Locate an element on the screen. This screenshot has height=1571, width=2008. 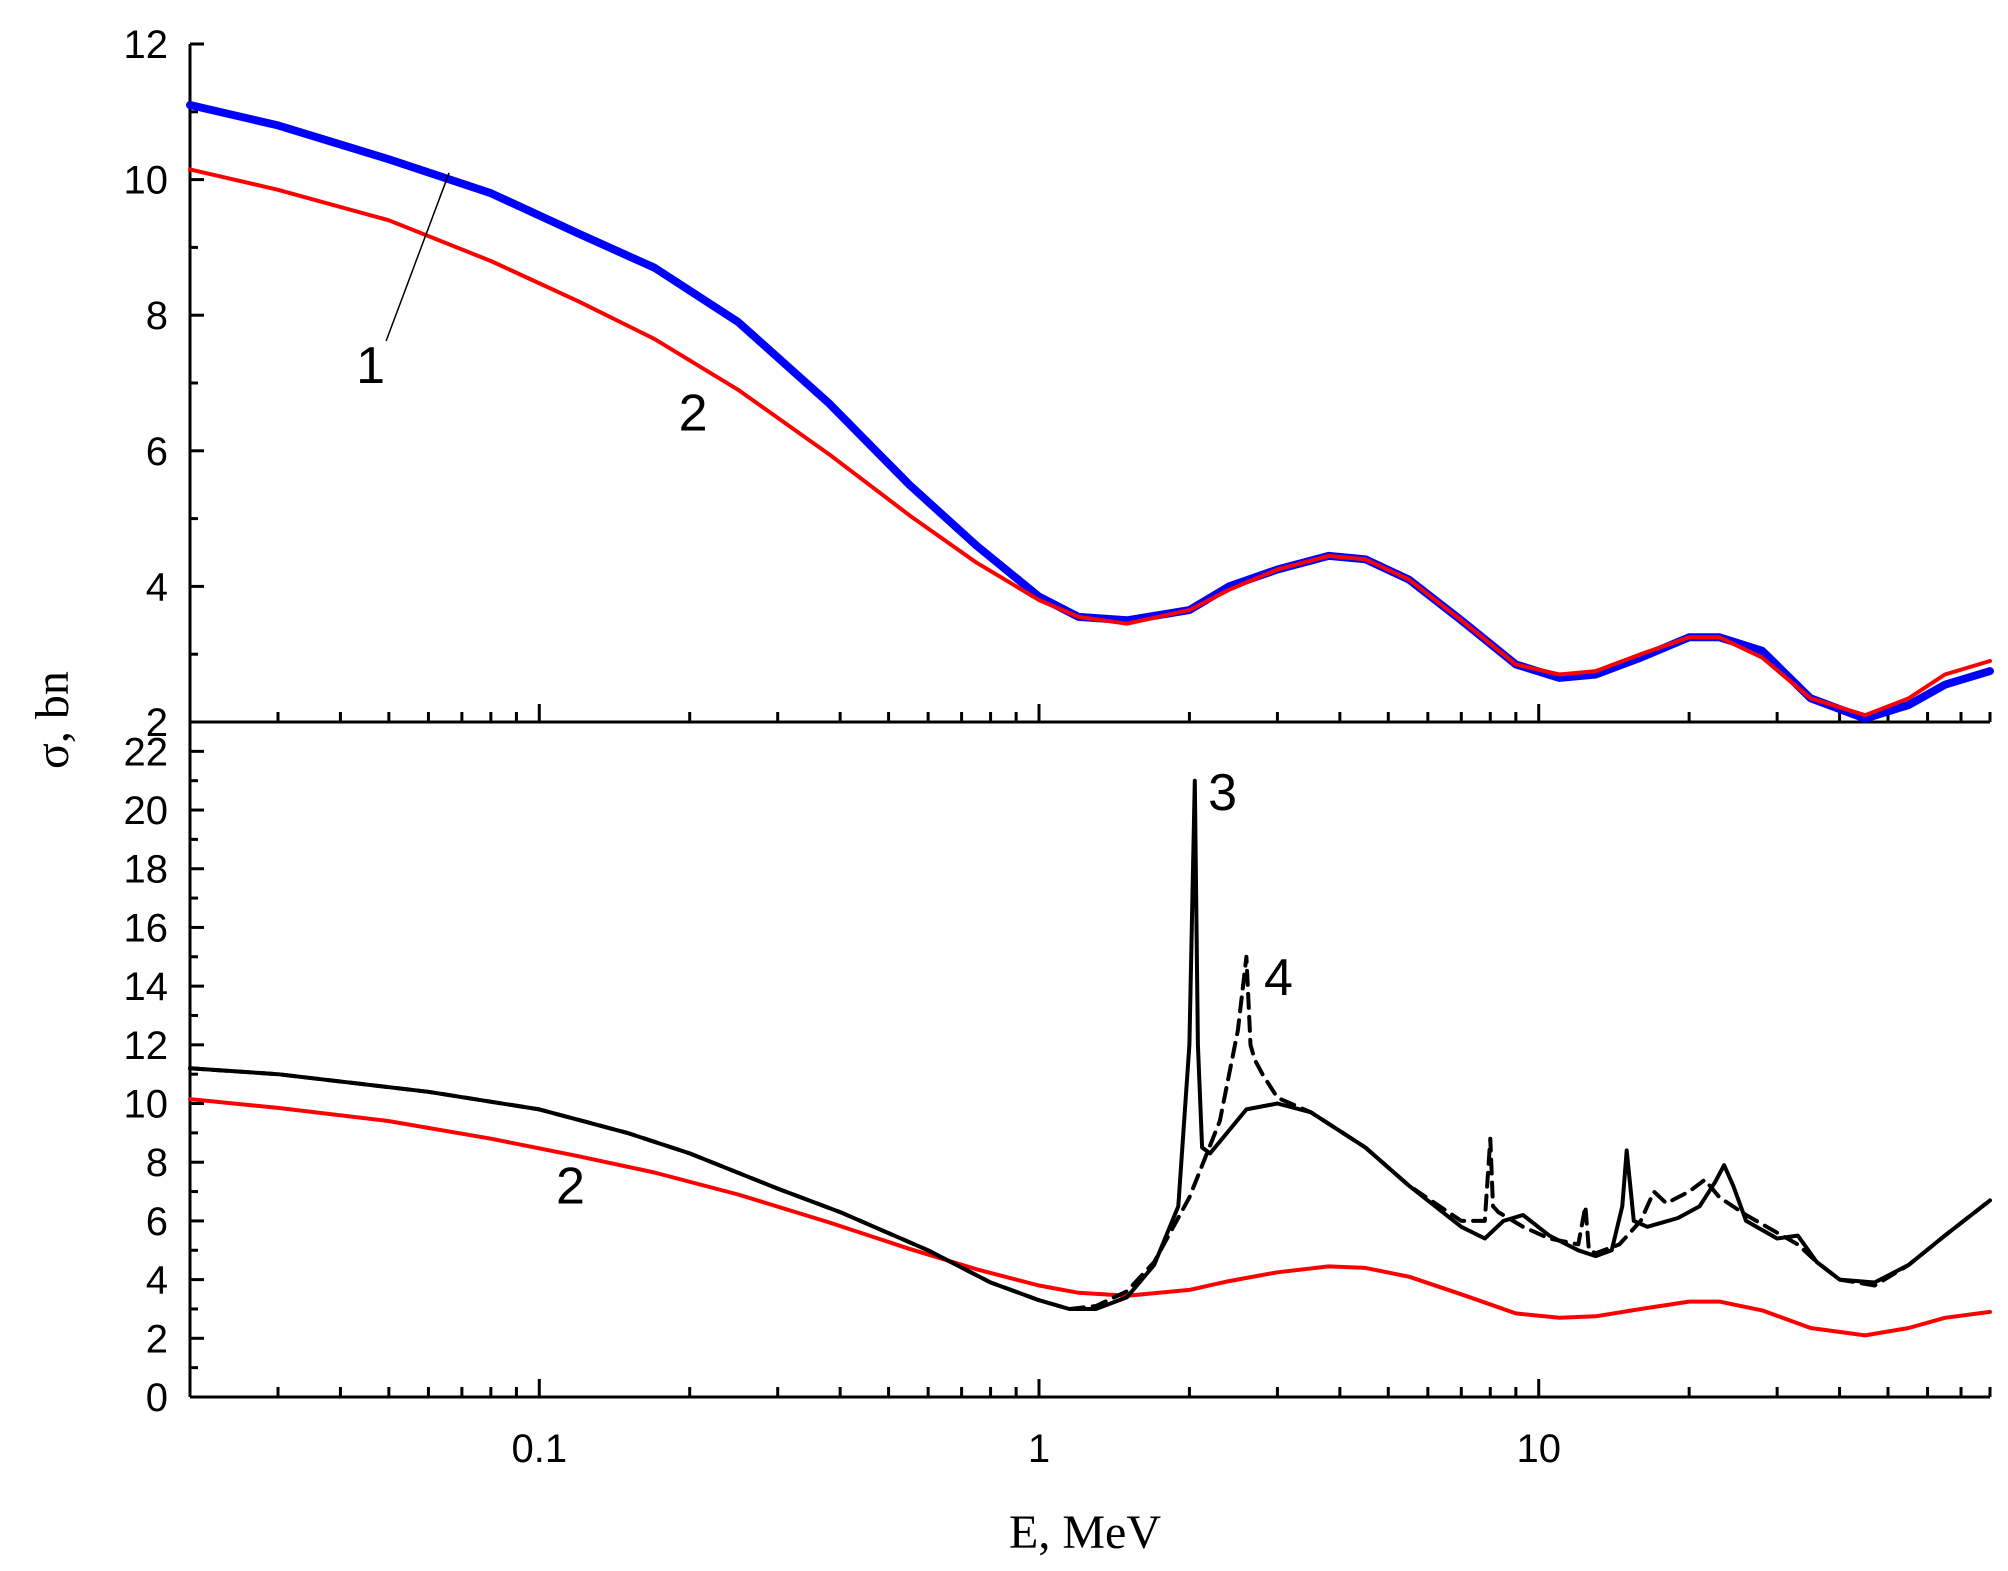
top-y-tick-label: 8 is located at coordinates (157, 316).